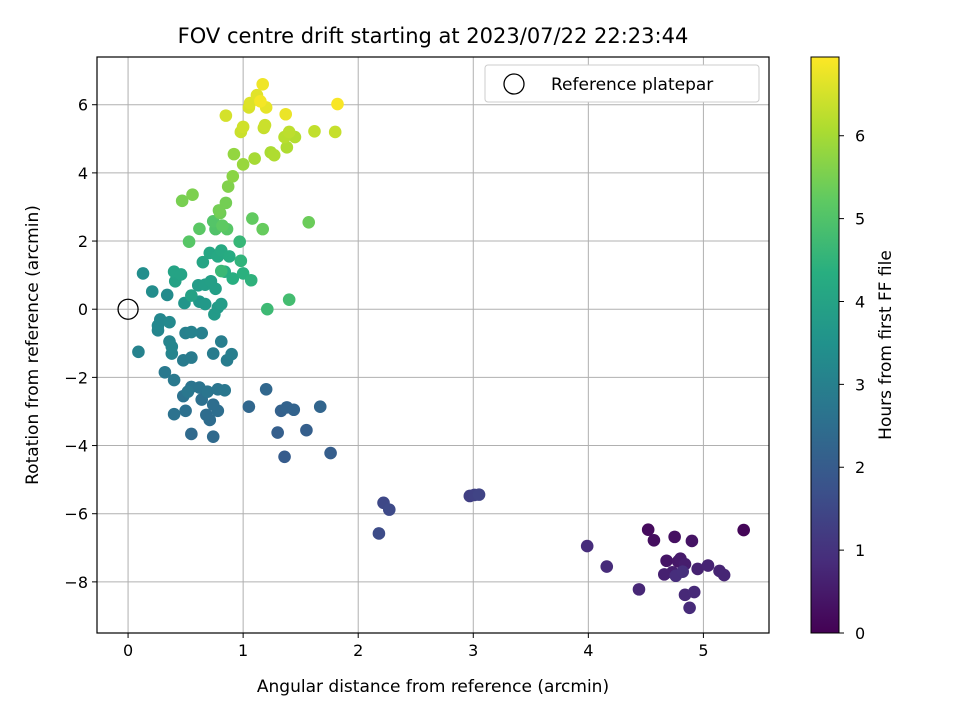 The width and height of the screenshot is (960, 720). I want to click on x-tick-label: 5, so click(703, 650).